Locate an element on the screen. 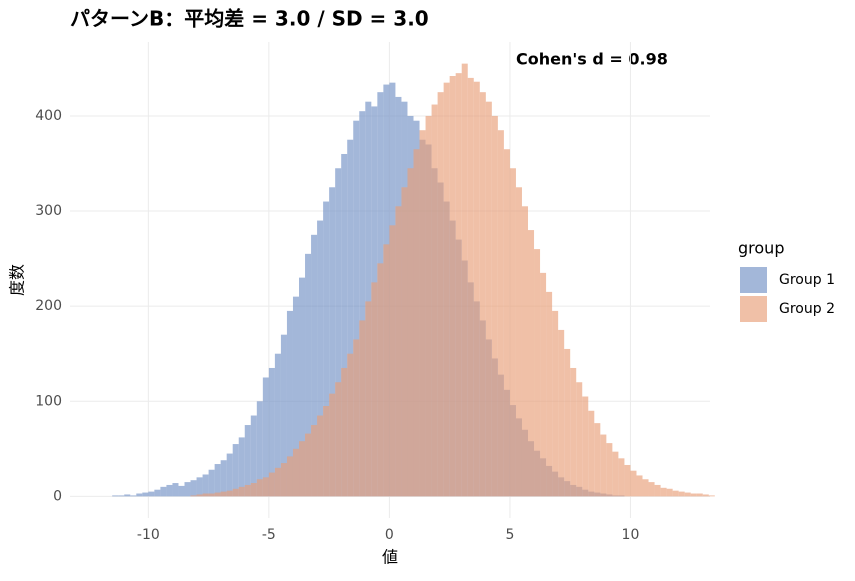 The width and height of the screenshot is (855, 581). x-tick-label: 10 is located at coordinates (631, 535).